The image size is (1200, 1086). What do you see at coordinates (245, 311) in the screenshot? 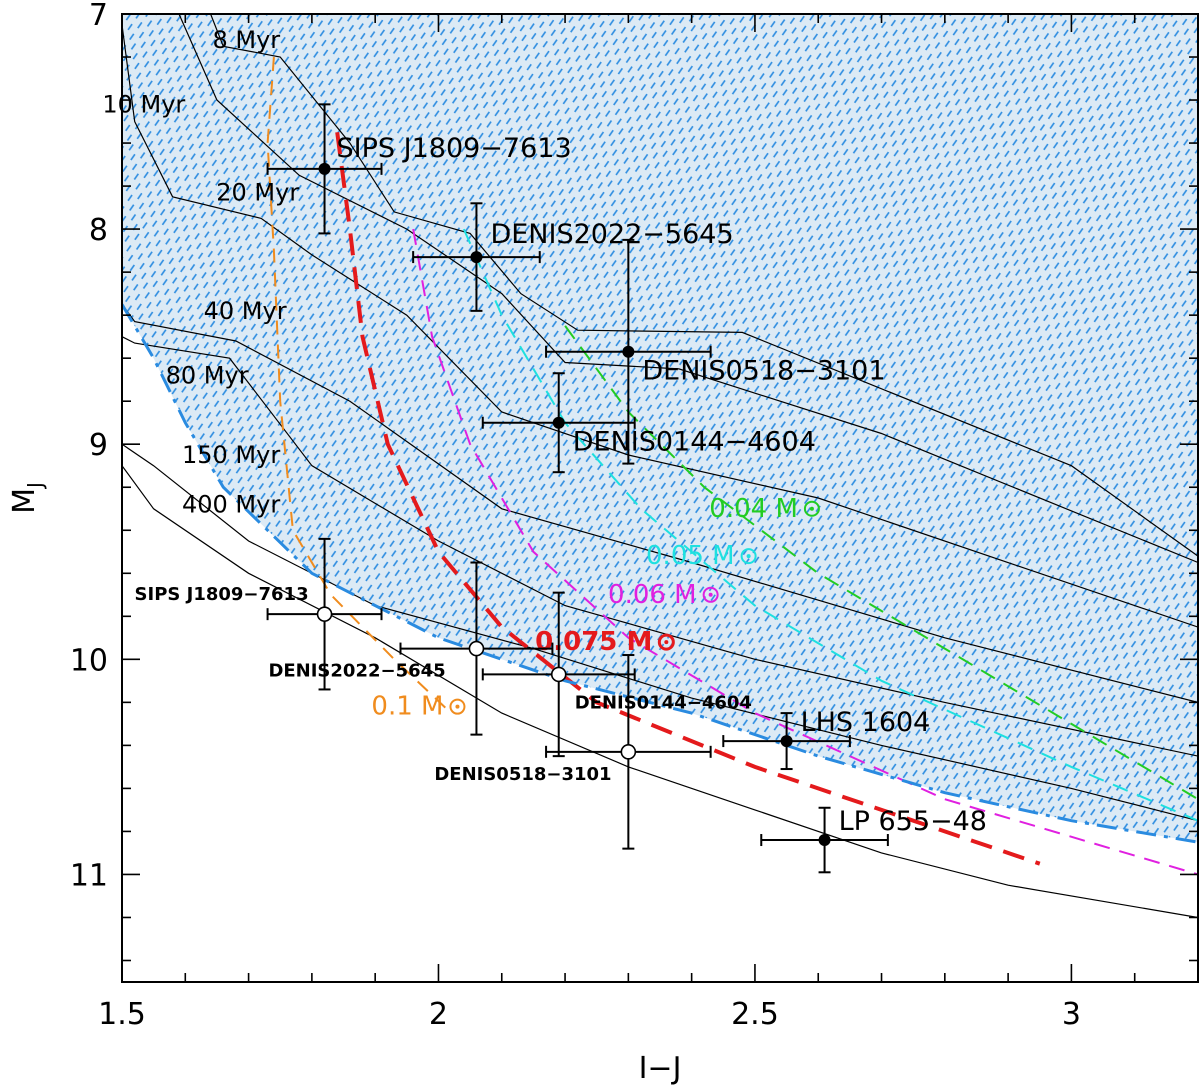
I see `isochrone-label: 40 Myr` at bounding box center [245, 311].